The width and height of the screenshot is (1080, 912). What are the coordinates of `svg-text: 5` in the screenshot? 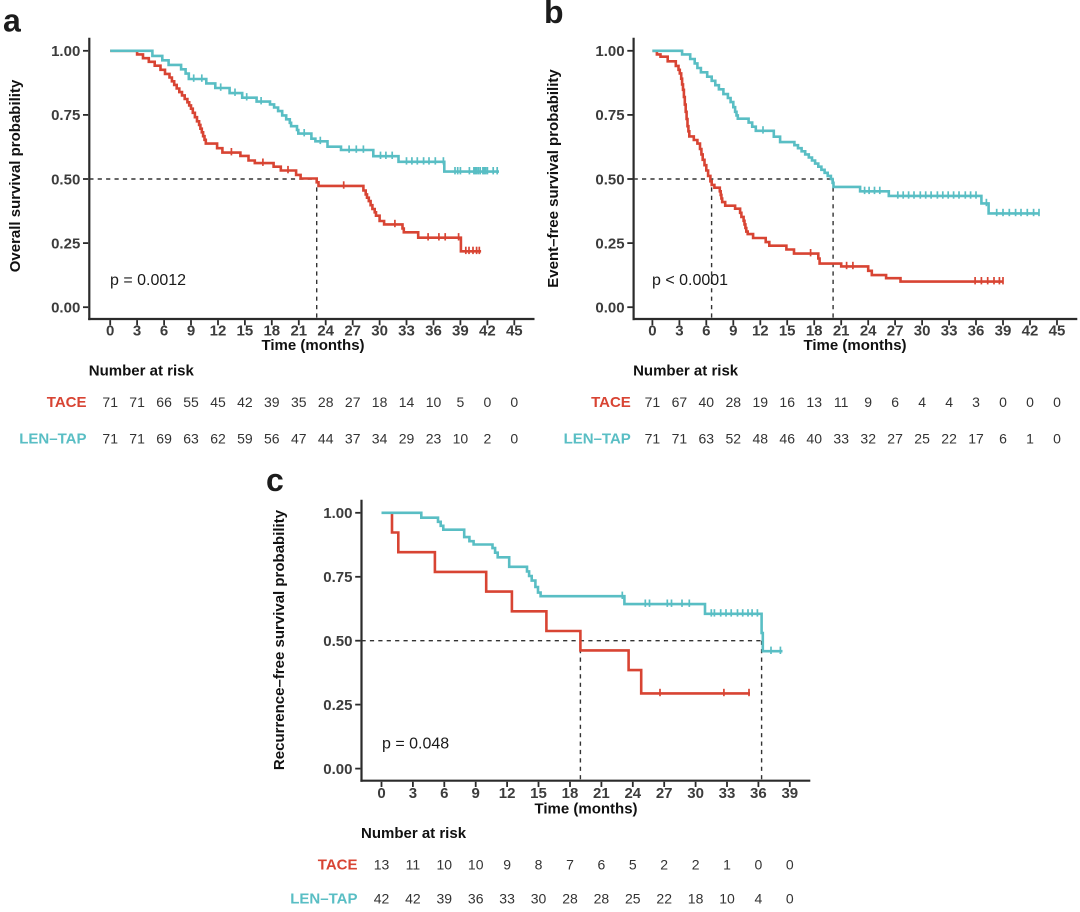 It's located at (633, 865).